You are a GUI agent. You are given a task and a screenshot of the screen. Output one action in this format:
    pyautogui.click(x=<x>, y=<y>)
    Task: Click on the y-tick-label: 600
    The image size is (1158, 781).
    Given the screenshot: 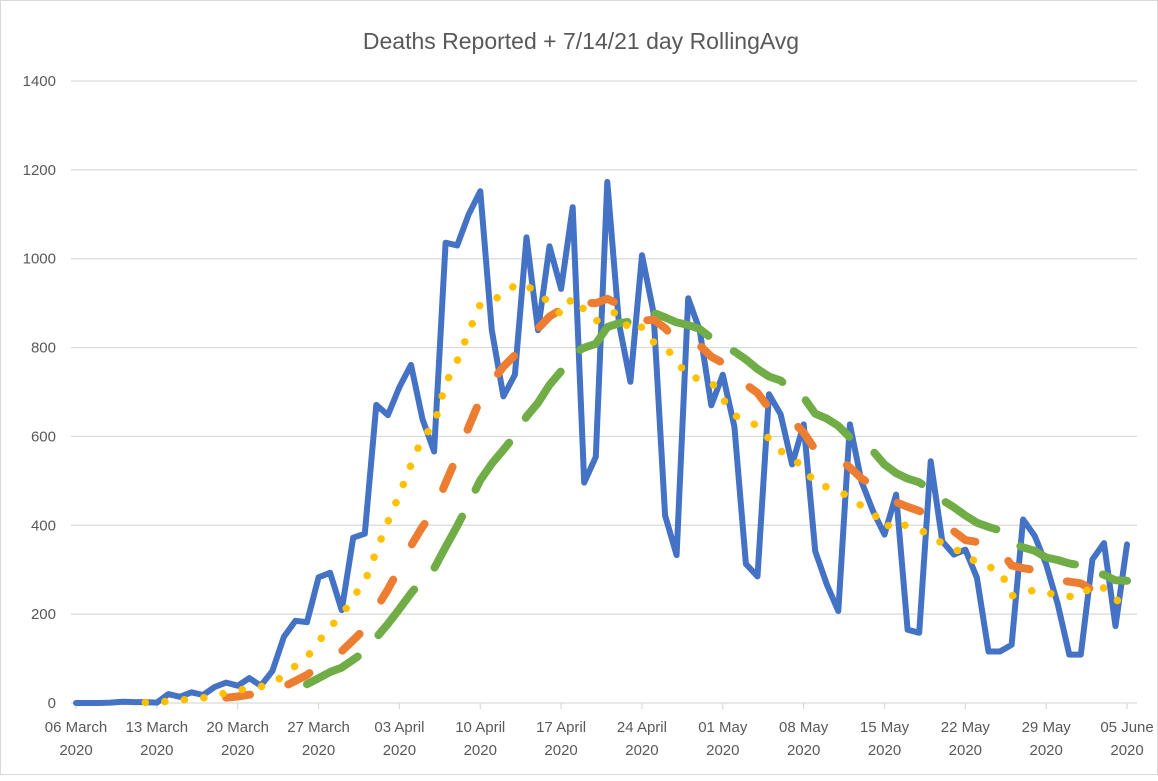 What is the action you would take?
    pyautogui.click(x=43, y=436)
    